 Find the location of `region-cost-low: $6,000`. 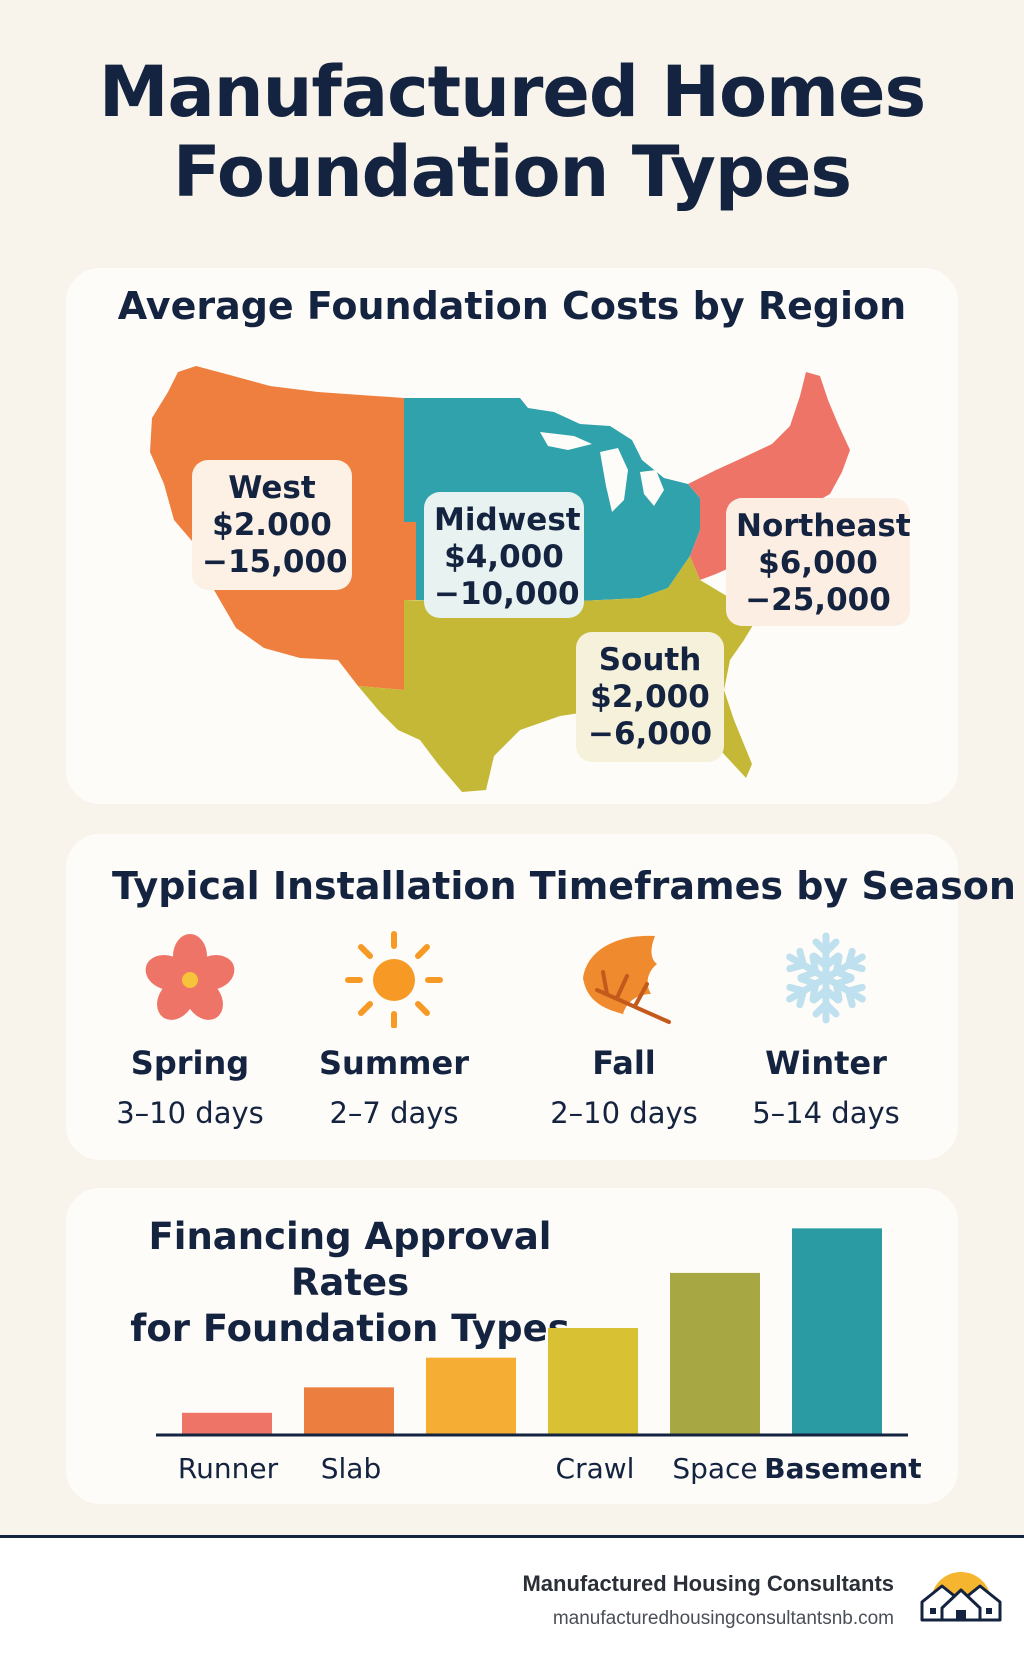

region-cost-low: $6,000 is located at coordinates (818, 563).